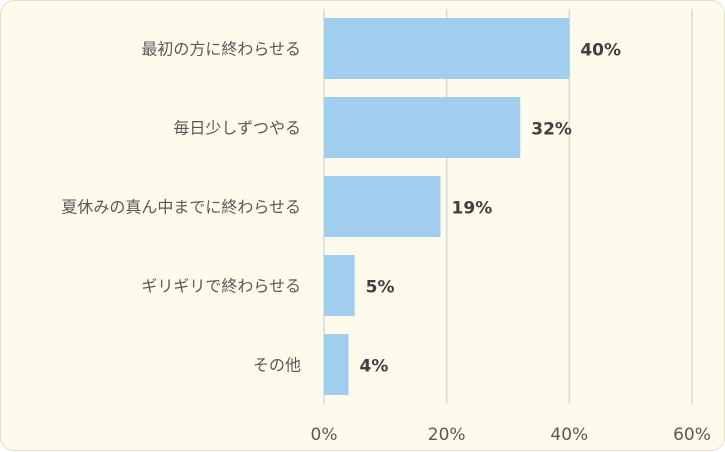  What do you see at coordinates (221, 49) in the screenshot?
I see `category-label: 最初の方に終わらせる` at bounding box center [221, 49].